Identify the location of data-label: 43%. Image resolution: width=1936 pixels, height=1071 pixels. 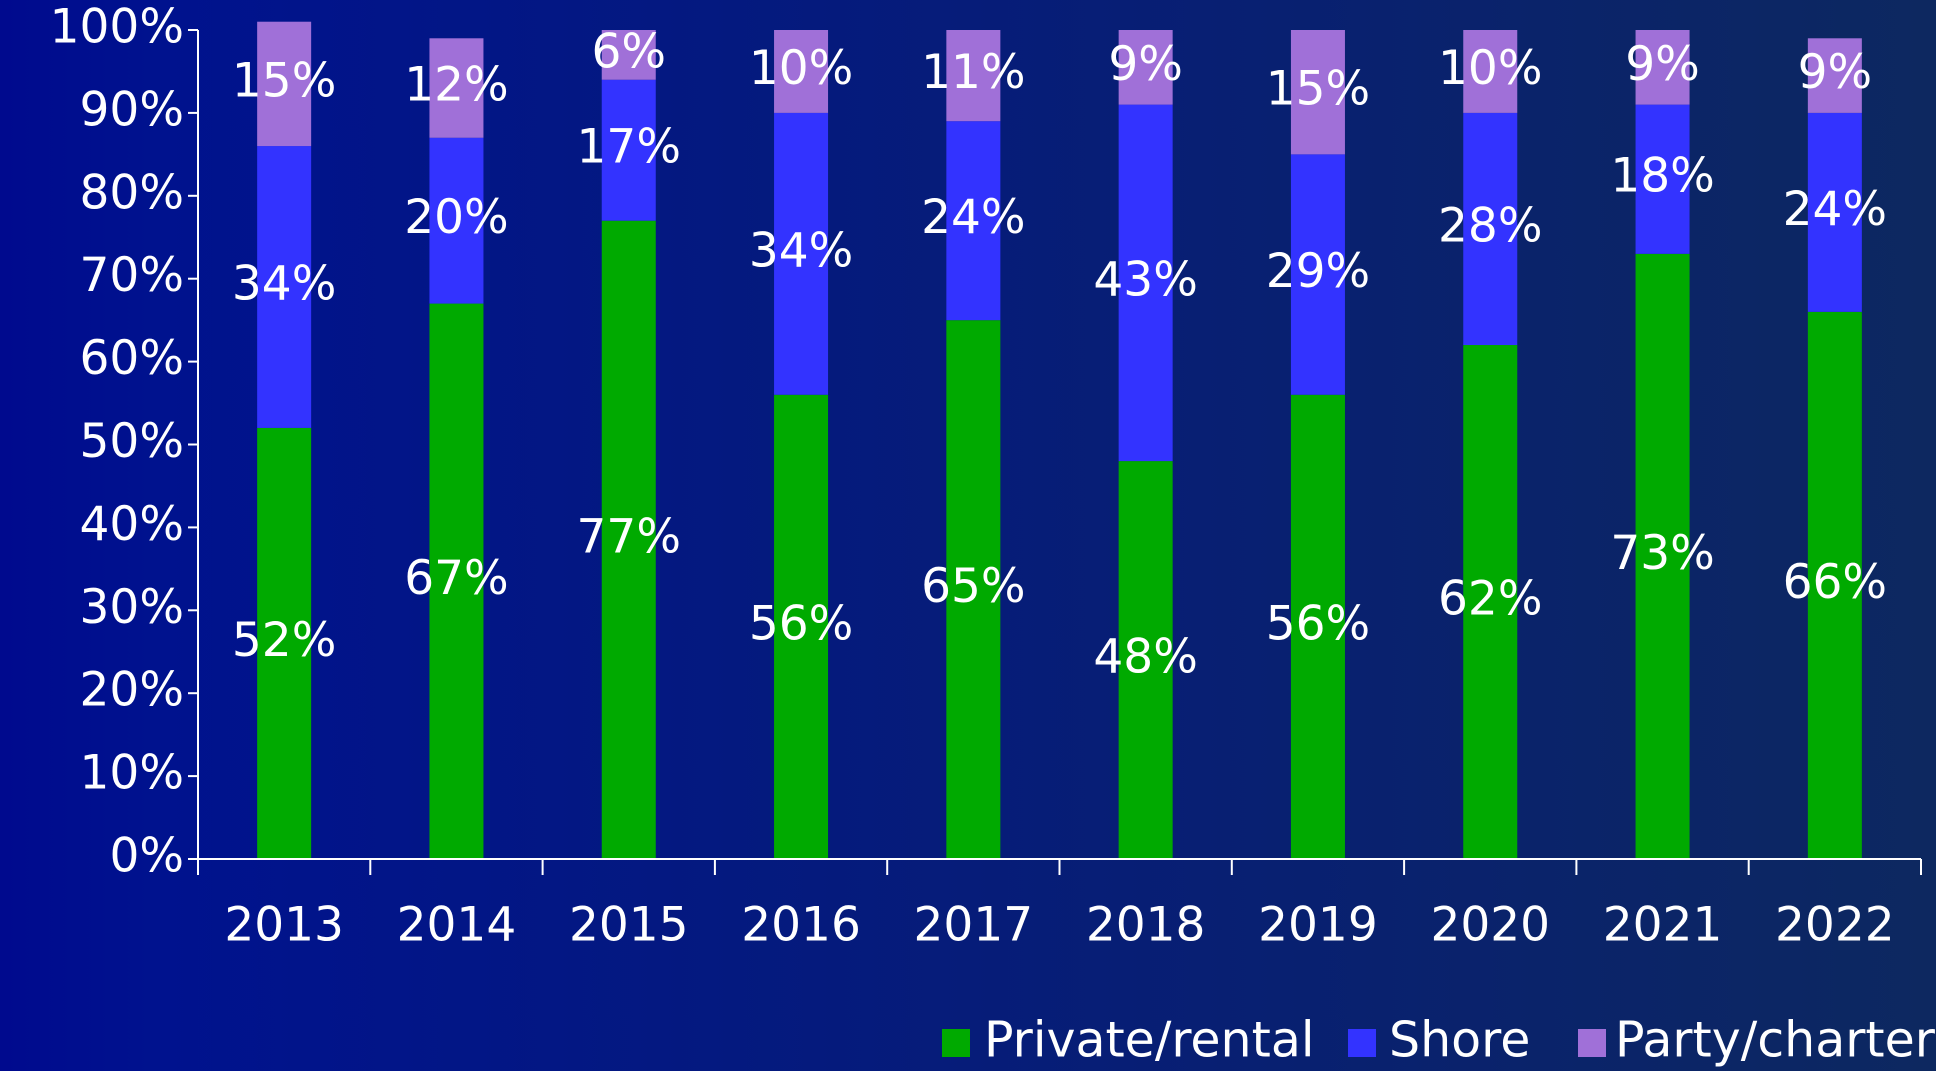
(1145, 279).